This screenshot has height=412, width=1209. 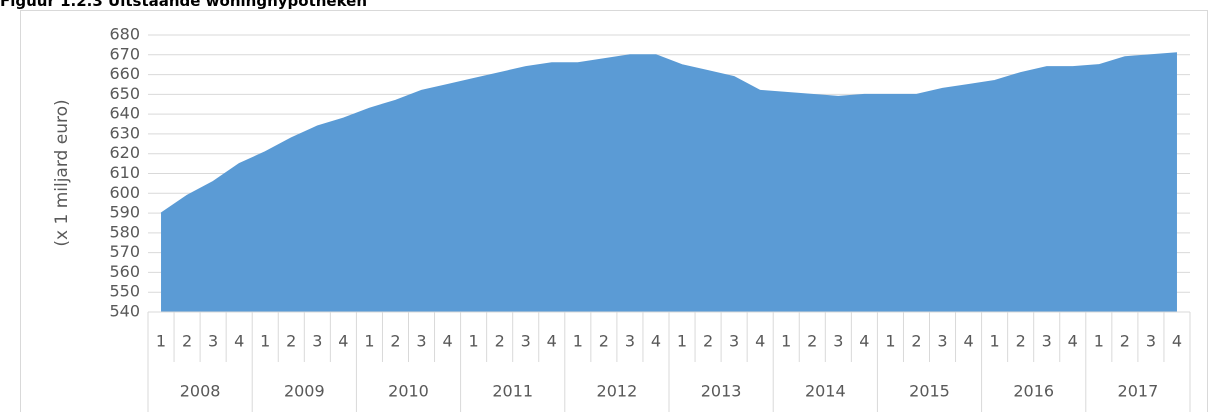 I want to click on y-tick-label: 600, so click(x=124, y=192).